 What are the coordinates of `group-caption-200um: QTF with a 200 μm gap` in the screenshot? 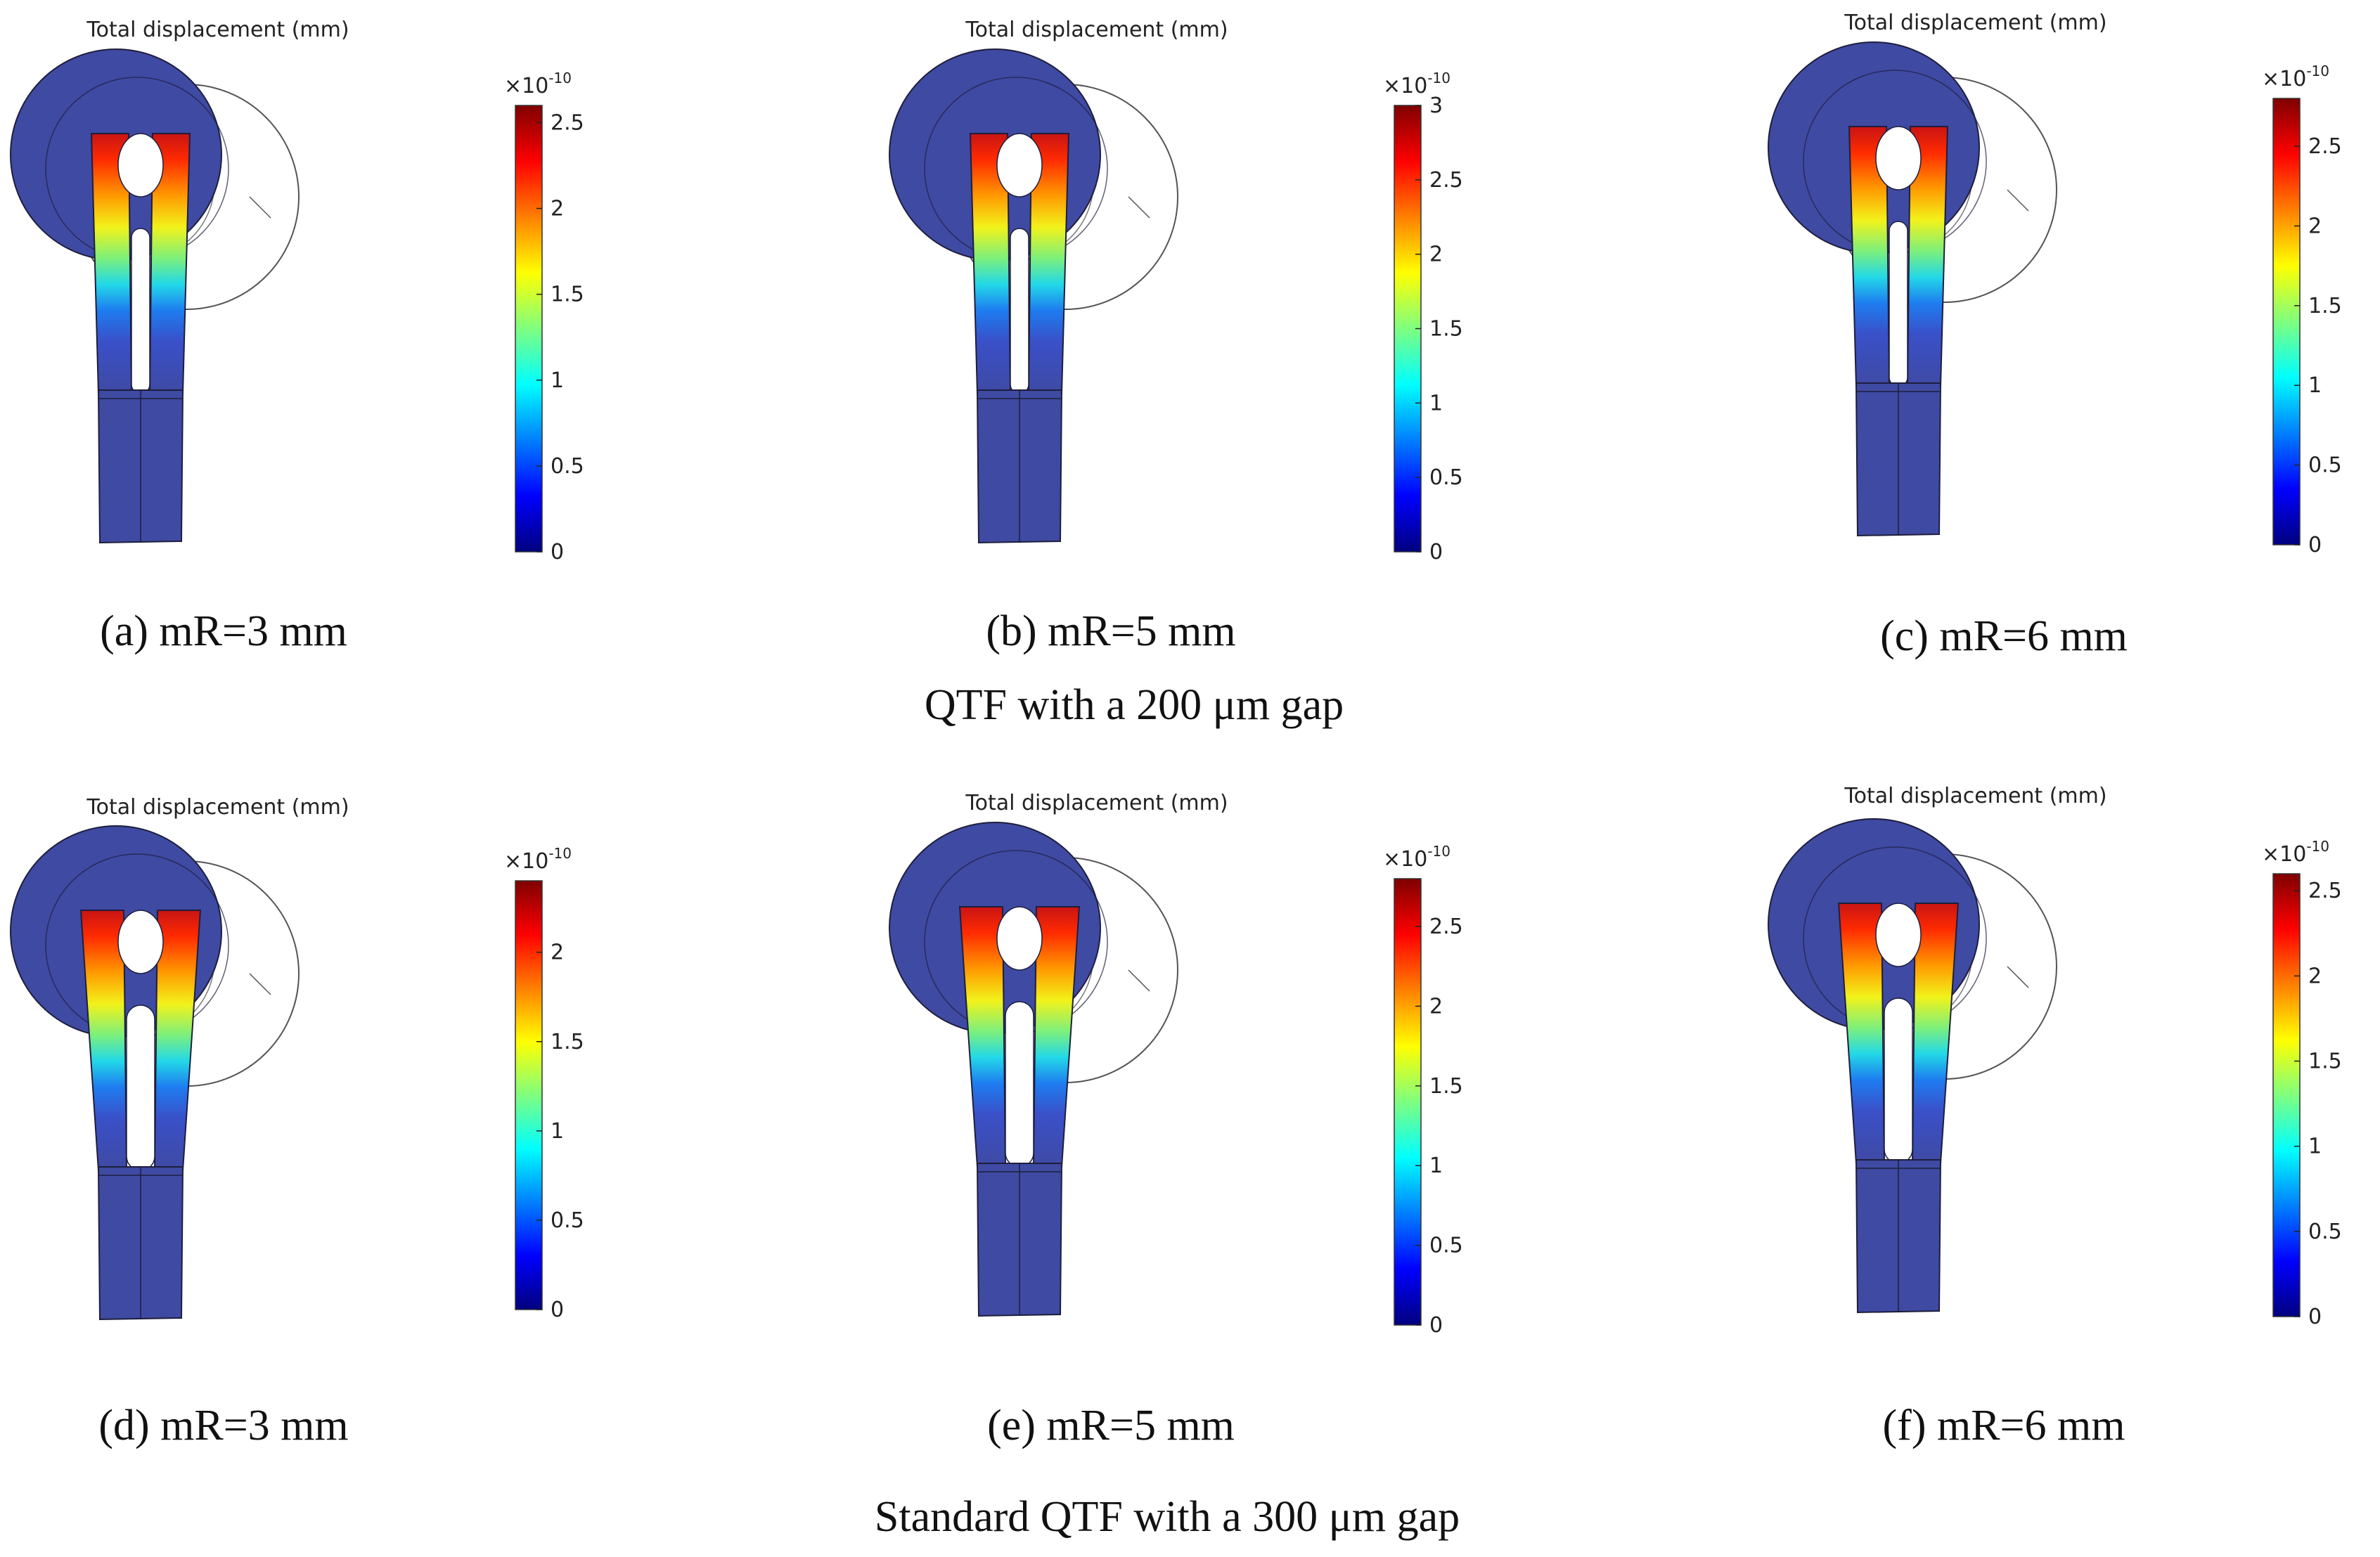 It's located at (1134, 705).